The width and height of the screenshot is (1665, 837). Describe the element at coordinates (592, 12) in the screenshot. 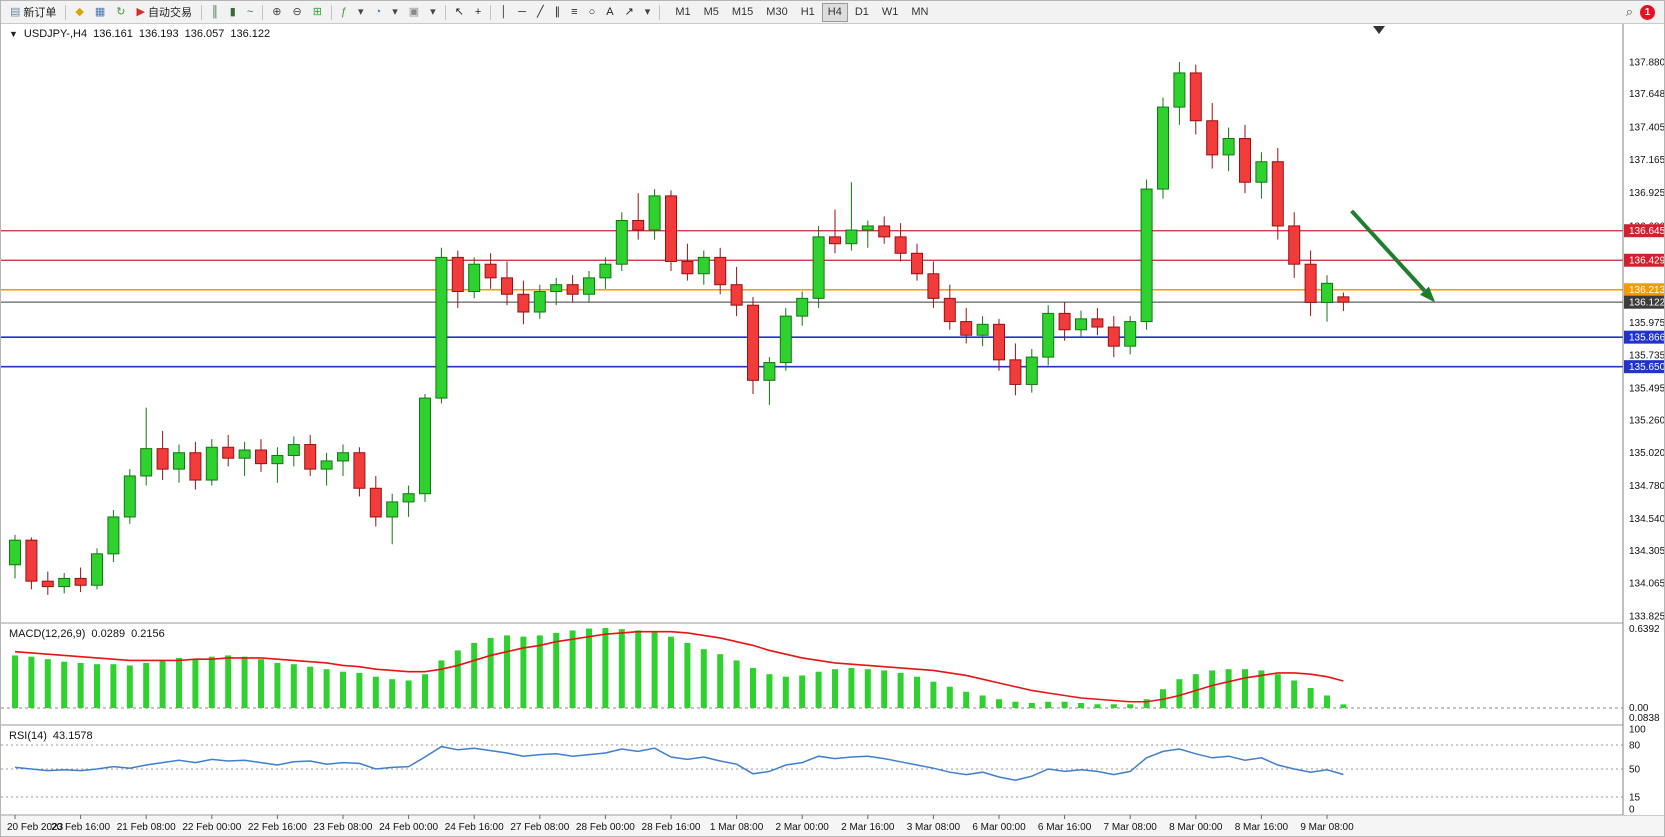

I see `shapes-icon: ○` at that location.